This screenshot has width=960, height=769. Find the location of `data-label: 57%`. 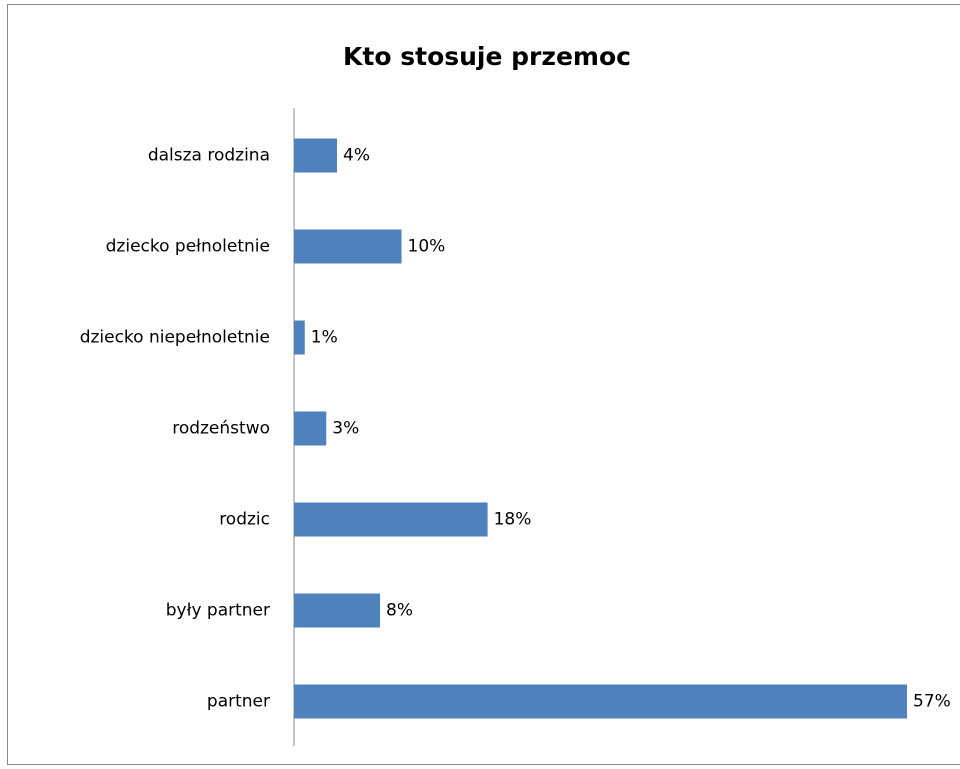

data-label: 57% is located at coordinates (932, 702).